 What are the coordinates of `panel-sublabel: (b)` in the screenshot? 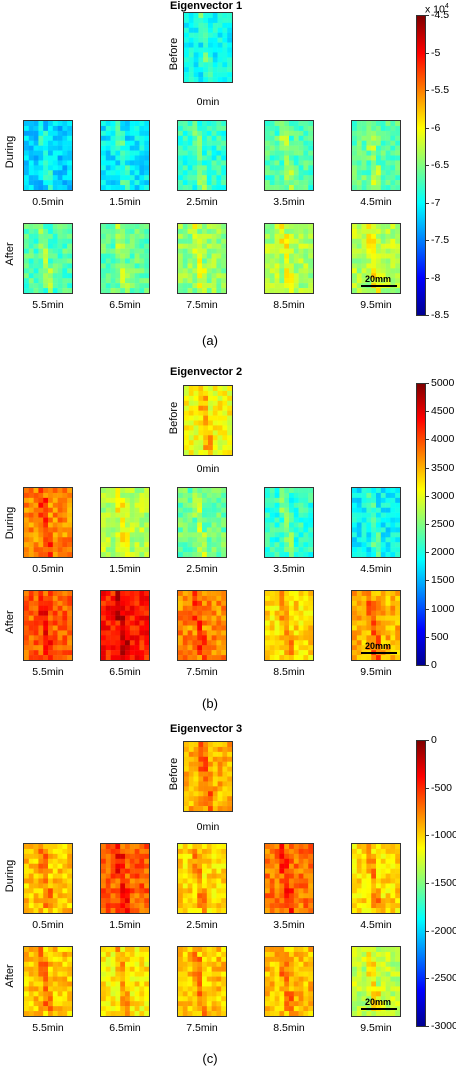 It's located at (210, 703).